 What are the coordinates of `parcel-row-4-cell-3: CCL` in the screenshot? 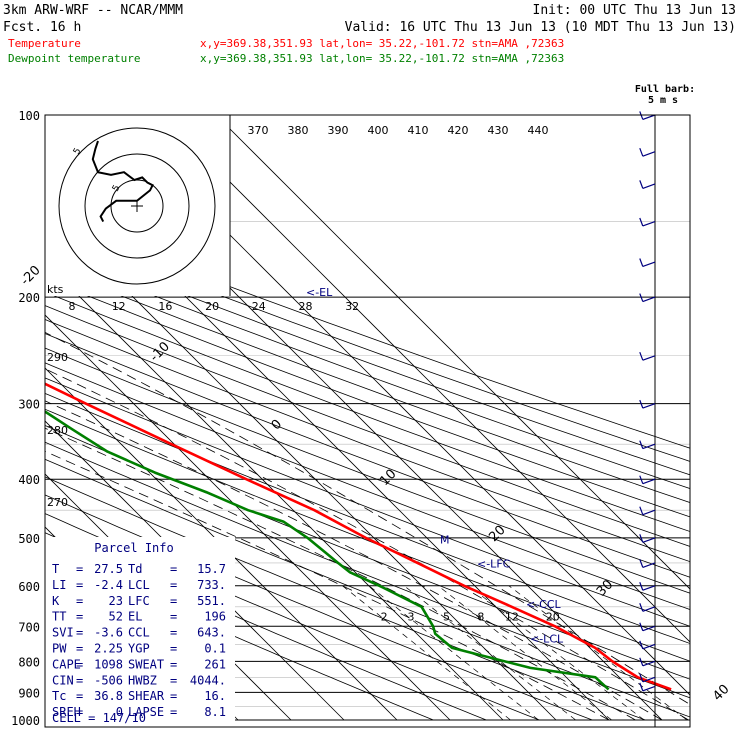 It's located at (139, 633).